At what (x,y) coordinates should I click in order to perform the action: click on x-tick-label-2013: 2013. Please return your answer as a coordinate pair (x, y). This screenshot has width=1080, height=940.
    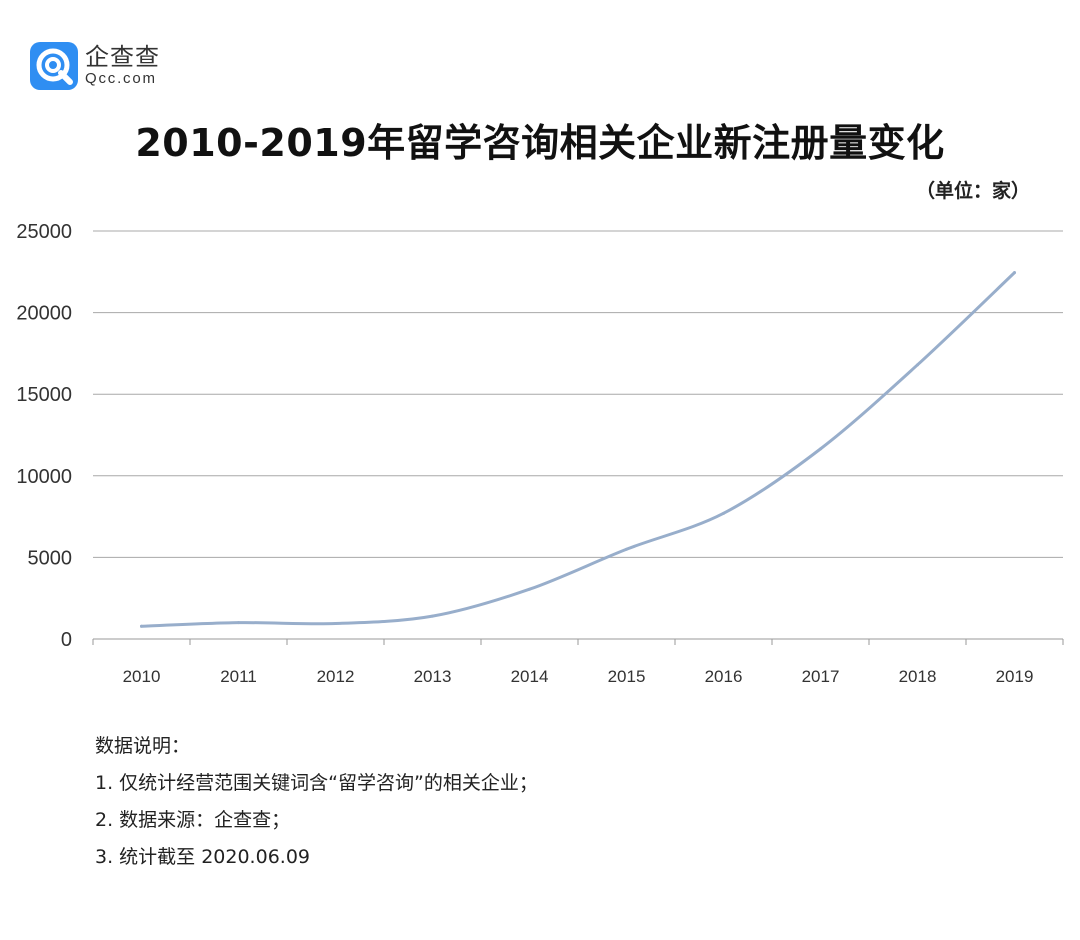
    Looking at the image, I should click on (433, 676).